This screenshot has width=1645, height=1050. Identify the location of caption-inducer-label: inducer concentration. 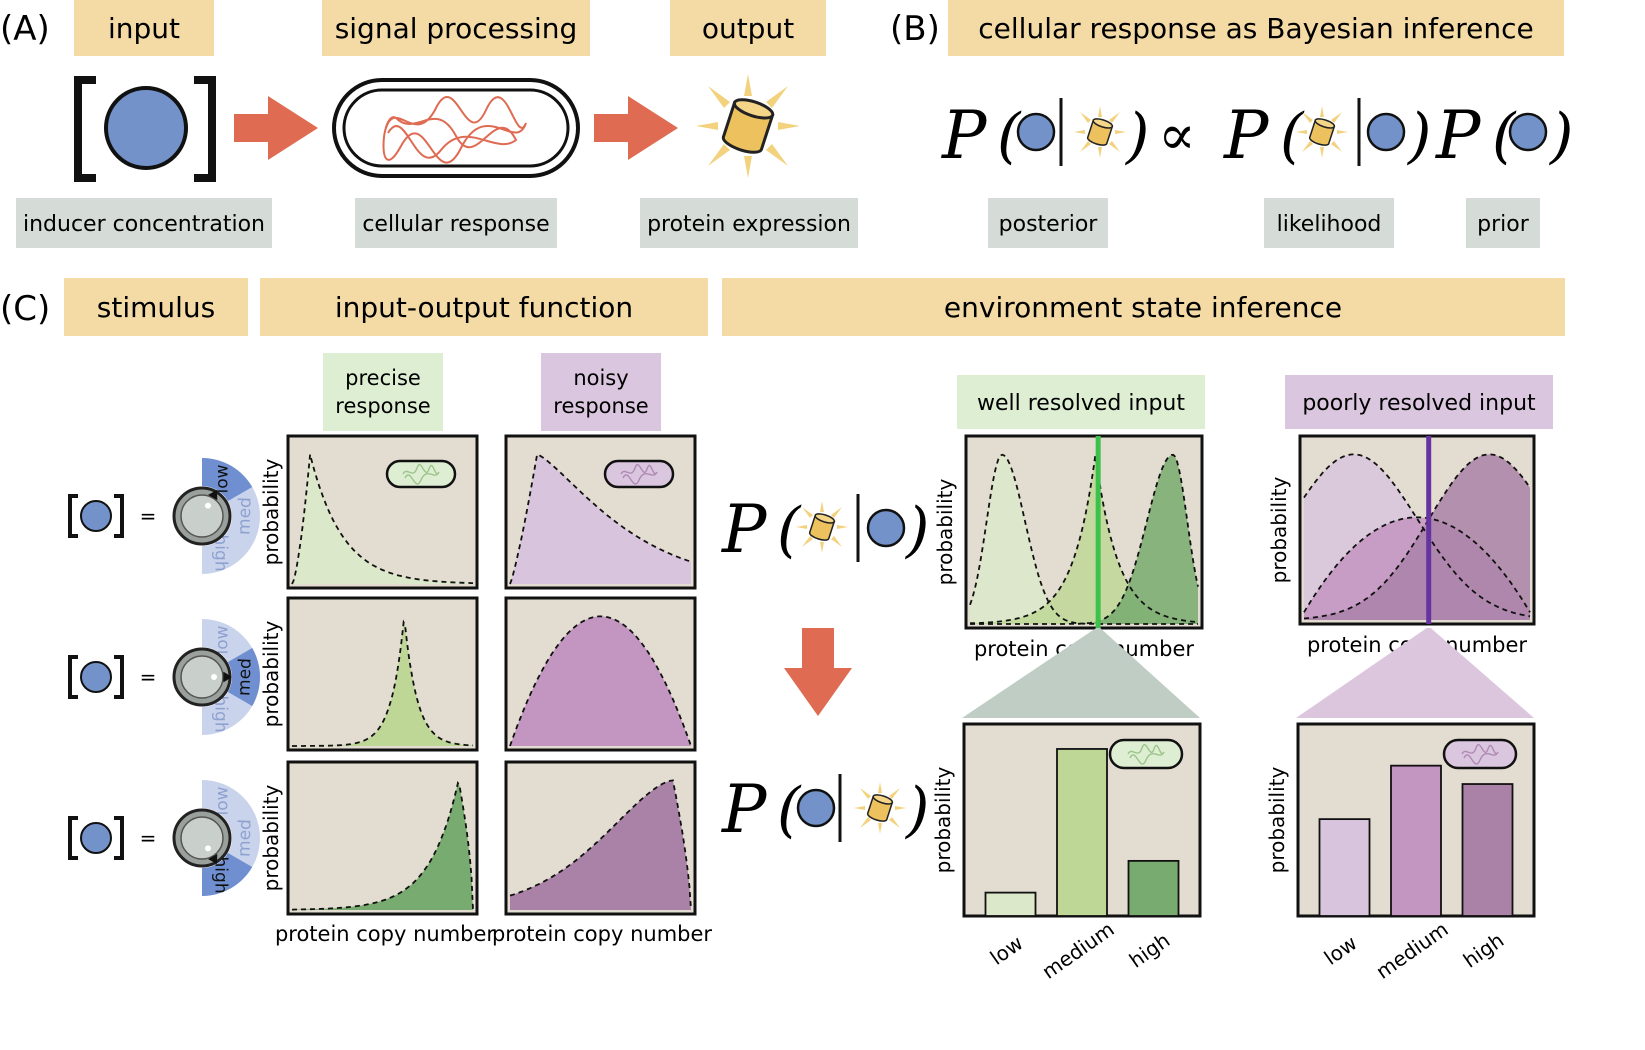
(144, 224).